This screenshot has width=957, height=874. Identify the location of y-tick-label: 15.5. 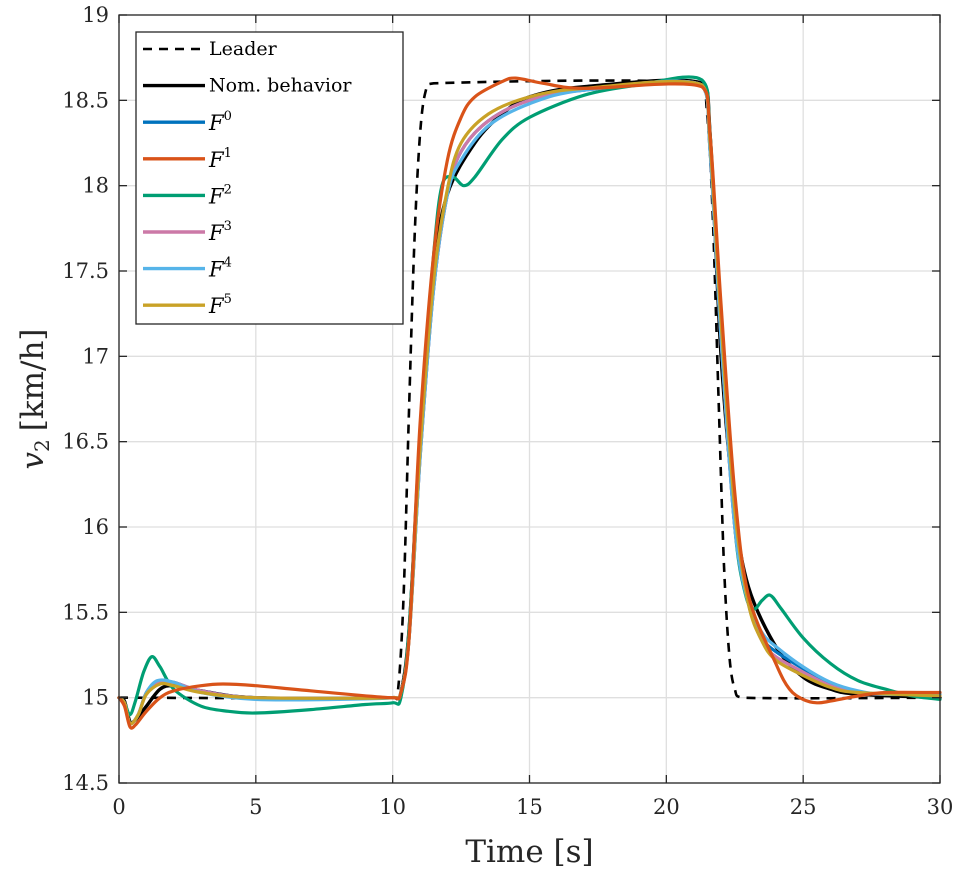
(85, 612).